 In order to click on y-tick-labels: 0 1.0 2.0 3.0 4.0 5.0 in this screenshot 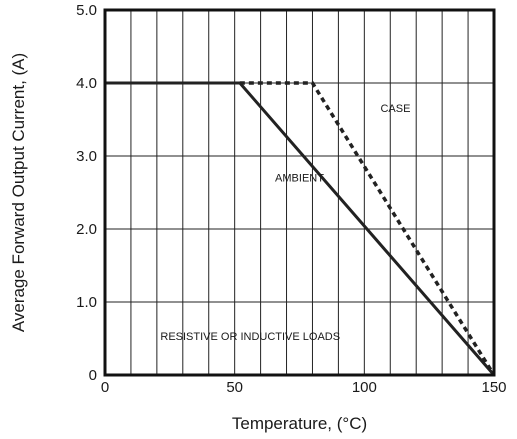, I will do `click(86, 193)`.